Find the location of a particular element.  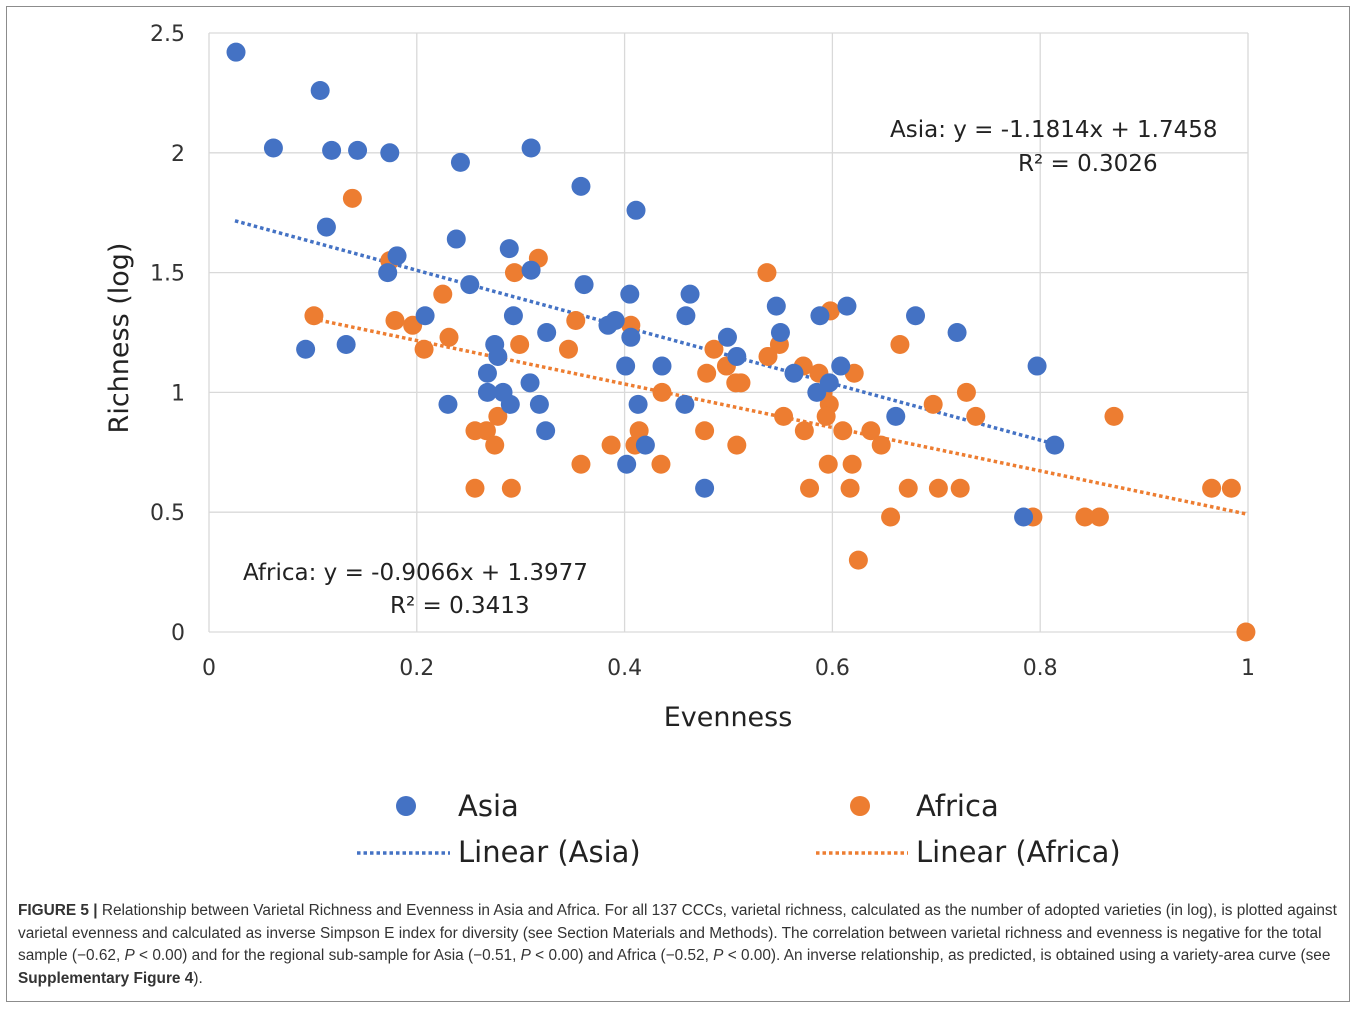

asia-r2: R² = 0.3026 is located at coordinates (1088, 164).